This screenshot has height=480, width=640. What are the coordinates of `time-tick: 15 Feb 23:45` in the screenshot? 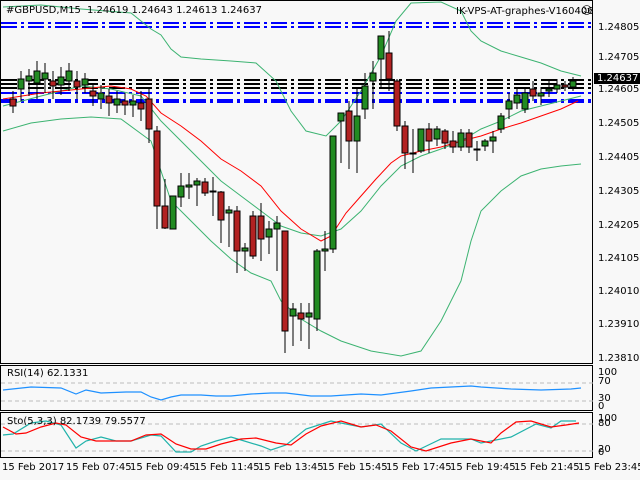 It's located at (609, 467).